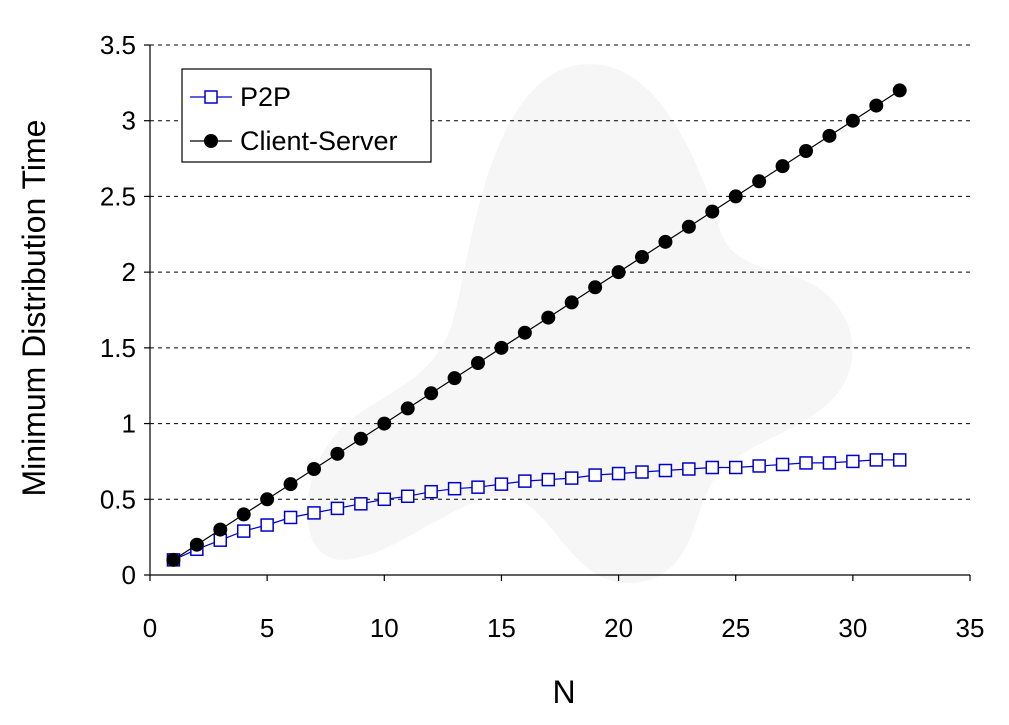 The width and height of the screenshot is (1009, 725). I want to click on x-axis-title: N, so click(563, 692).